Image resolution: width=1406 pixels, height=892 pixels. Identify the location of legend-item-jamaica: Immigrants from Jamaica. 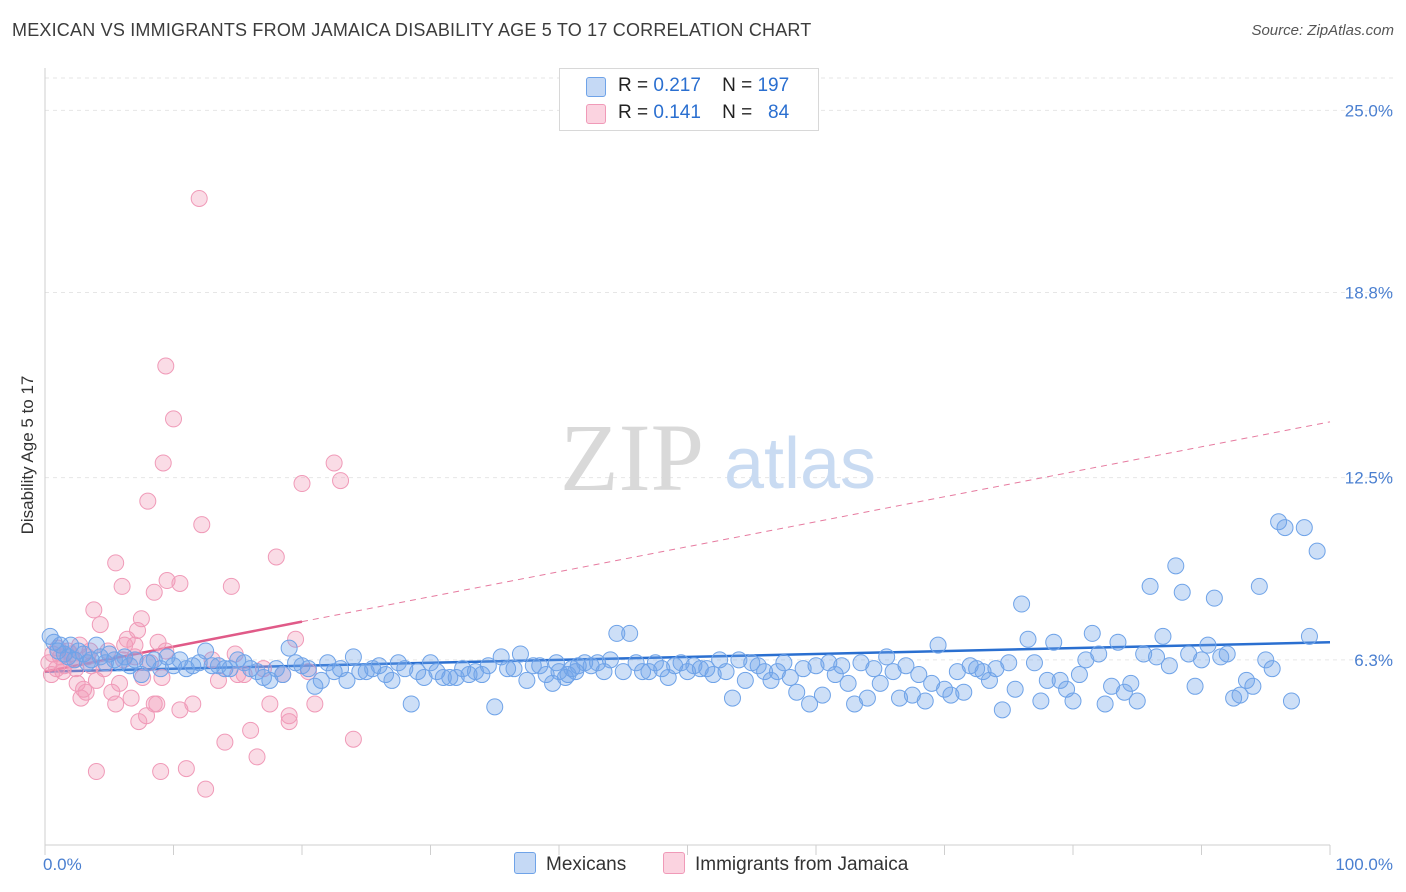
(785, 864).